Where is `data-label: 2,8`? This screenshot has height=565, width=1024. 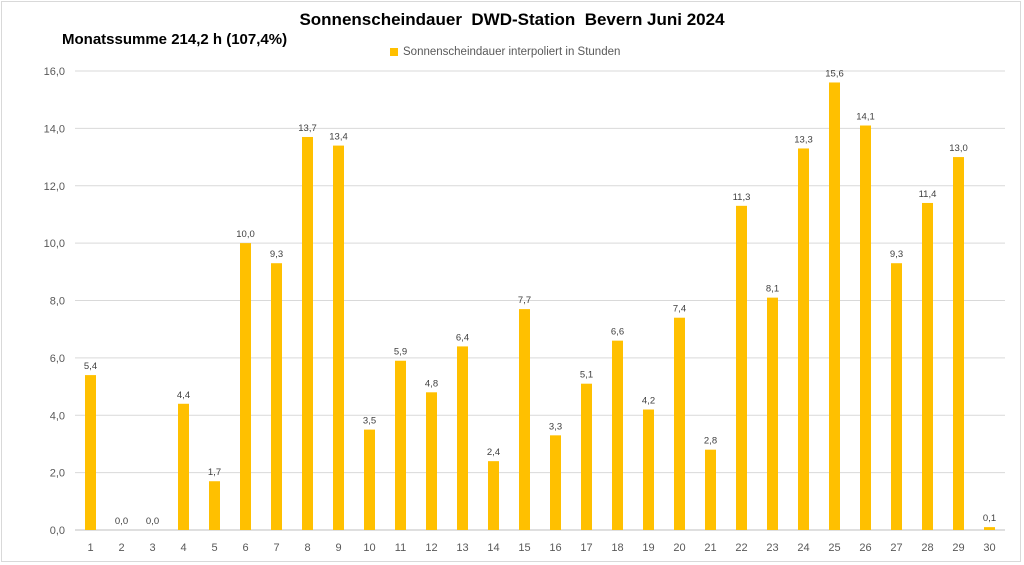 data-label: 2,8 is located at coordinates (710, 441).